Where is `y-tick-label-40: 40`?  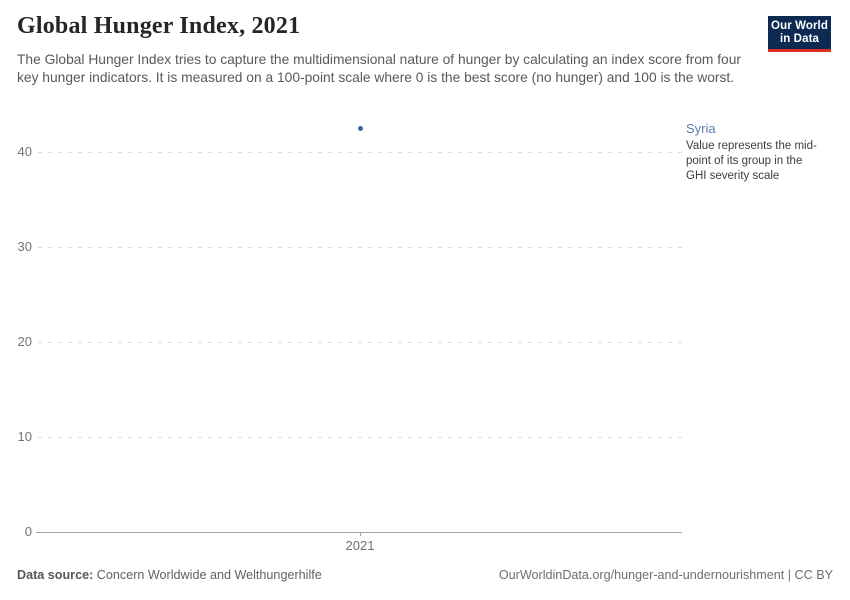 y-tick-label-40: 40 is located at coordinates (24, 152).